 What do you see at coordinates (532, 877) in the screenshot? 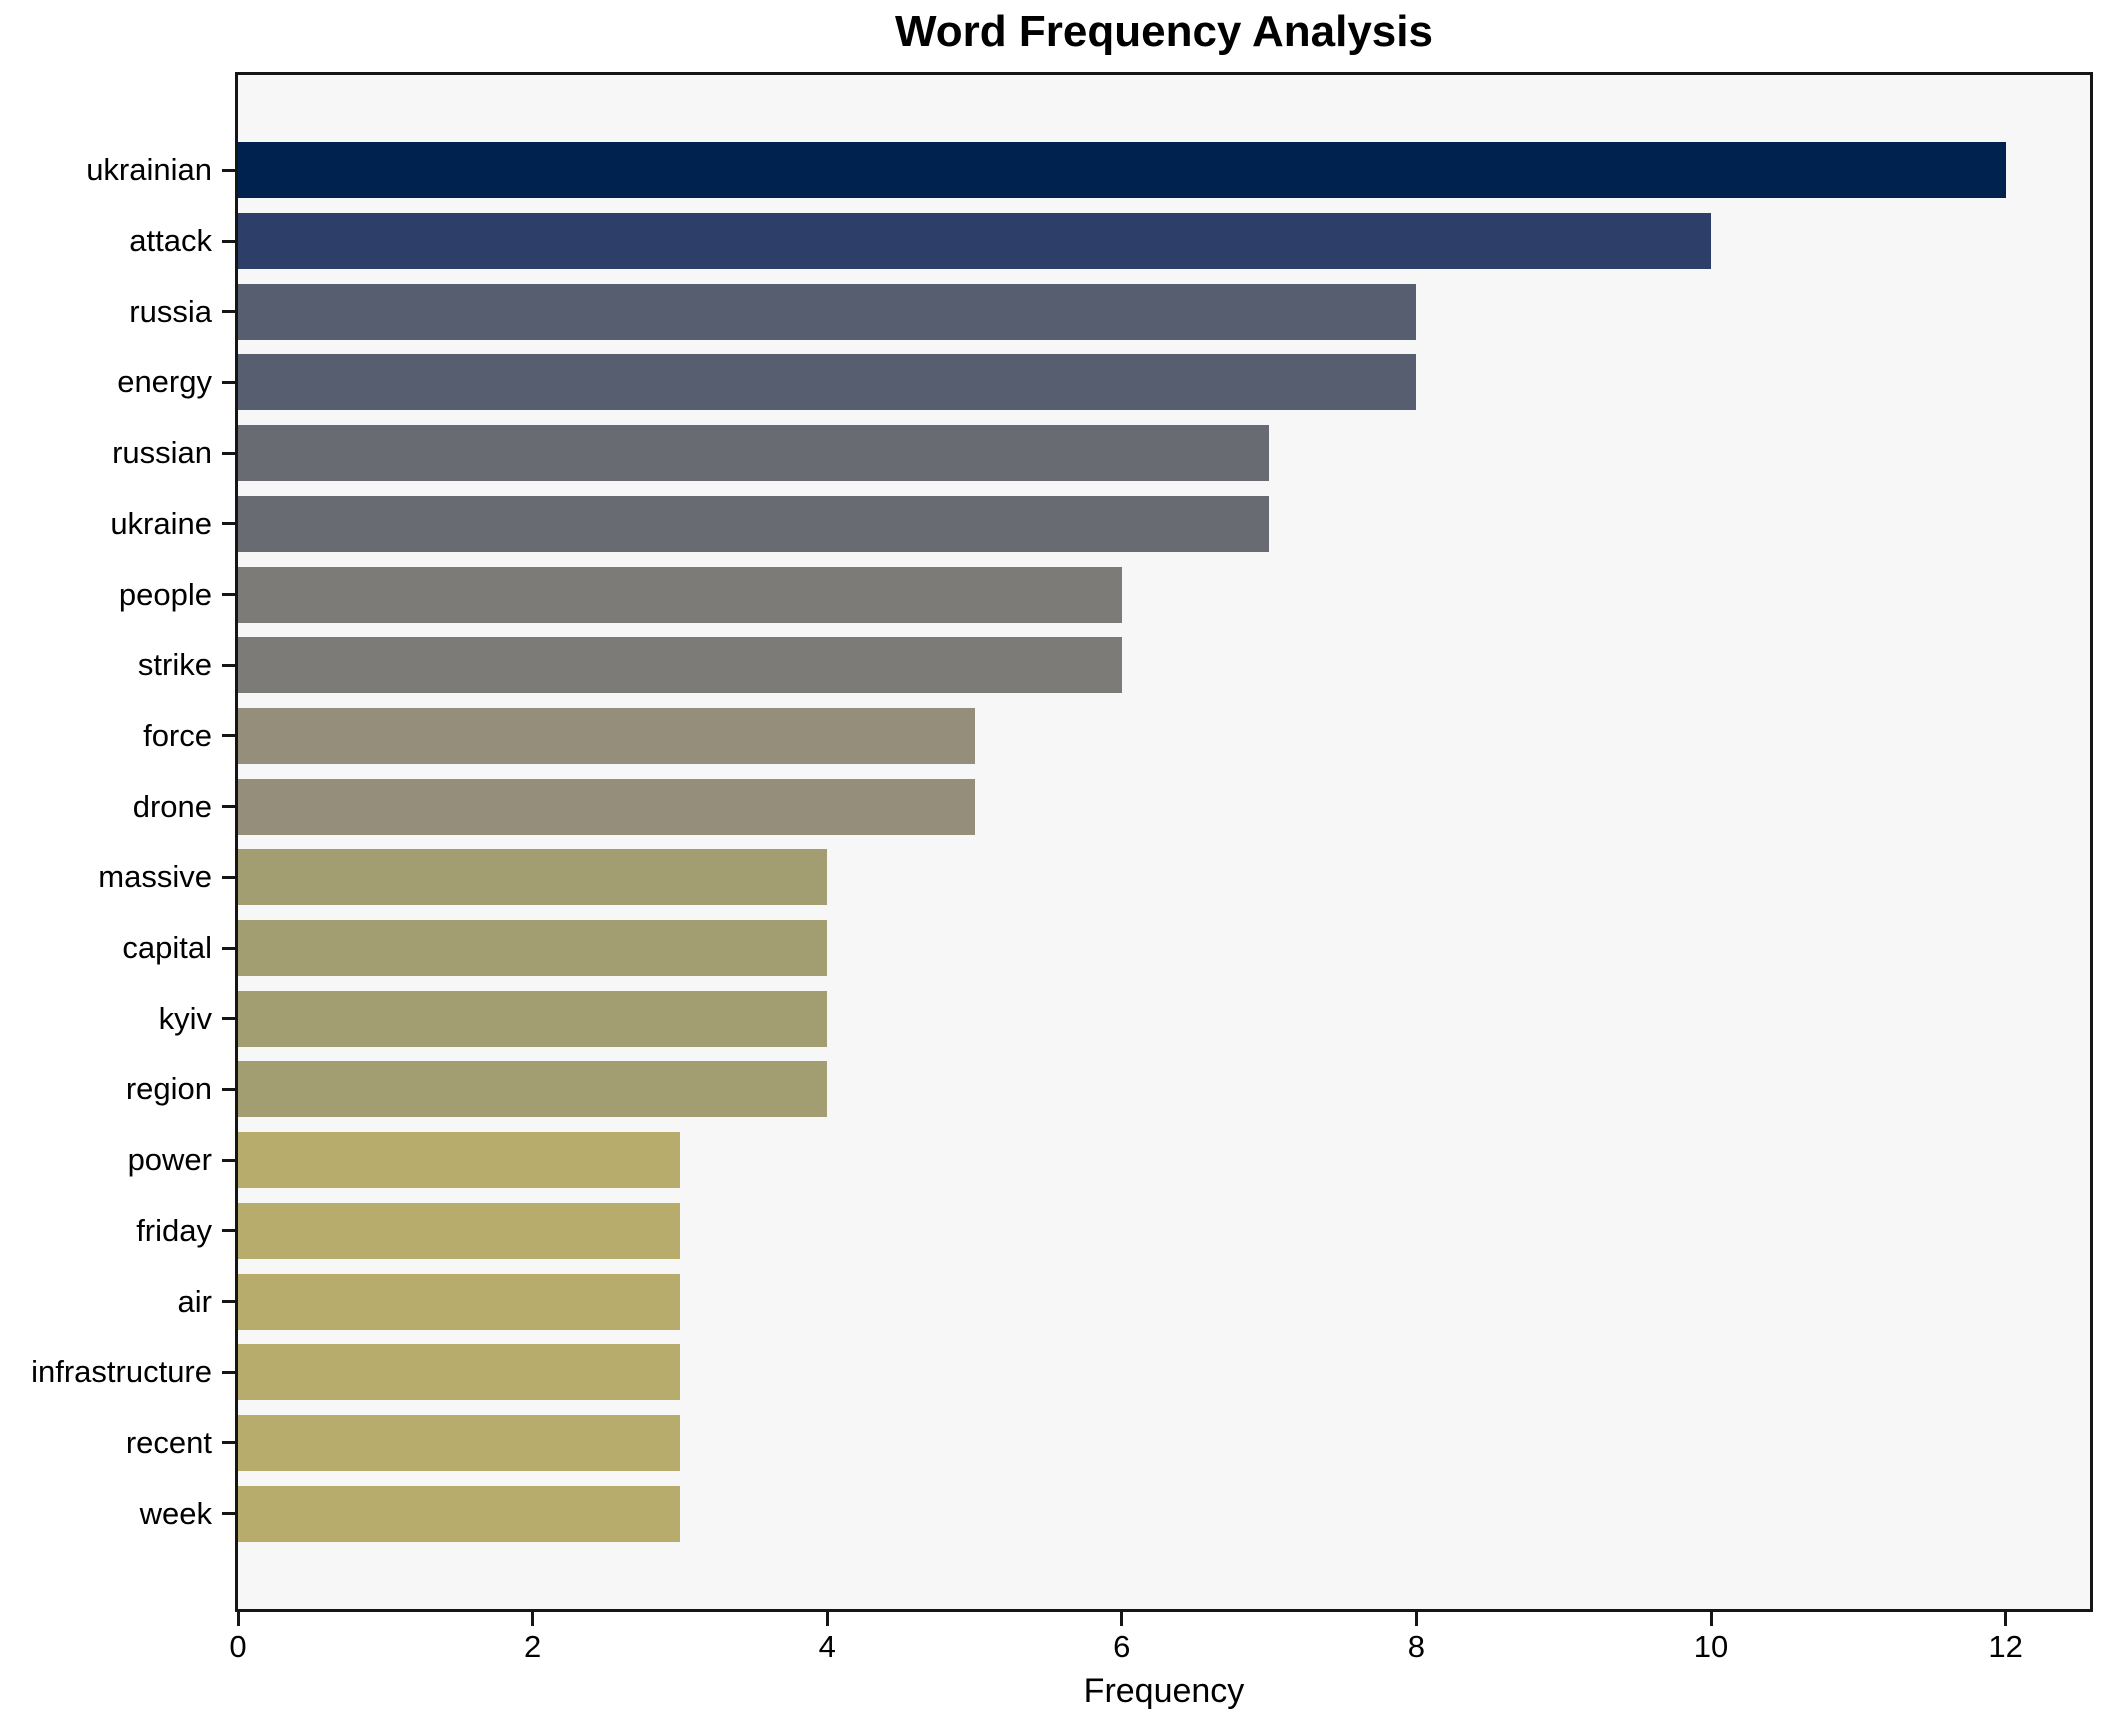
I see `bar-massive` at bounding box center [532, 877].